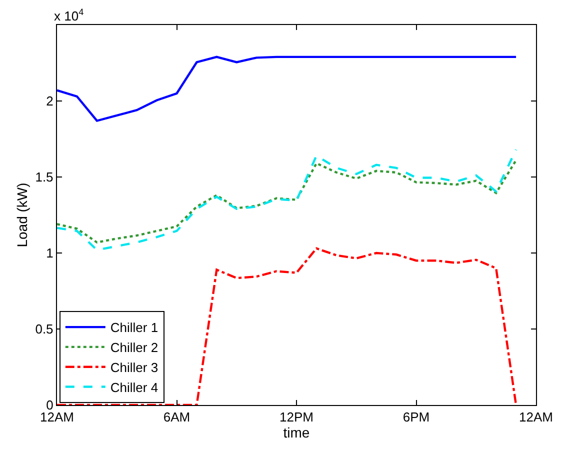  What do you see at coordinates (176, 417) in the screenshot?
I see `x-tick-label: 6AM` at bounding box center [176, 417].